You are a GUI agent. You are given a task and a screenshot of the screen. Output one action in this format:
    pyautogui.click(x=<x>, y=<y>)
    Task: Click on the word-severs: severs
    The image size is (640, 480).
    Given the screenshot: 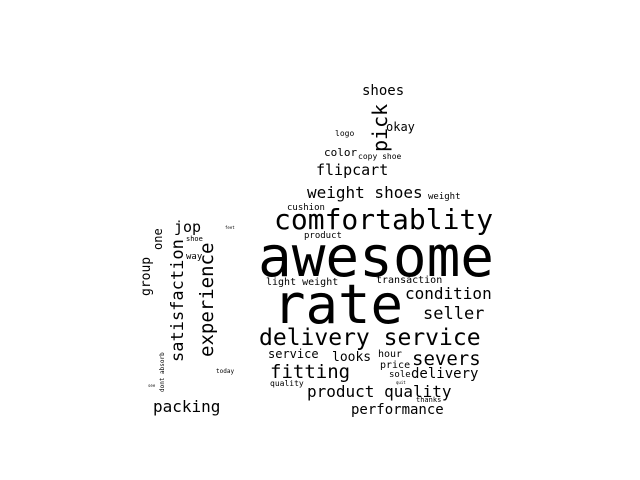 What is the action you would take?
    pyautogui.click(x=446, y=359)
    